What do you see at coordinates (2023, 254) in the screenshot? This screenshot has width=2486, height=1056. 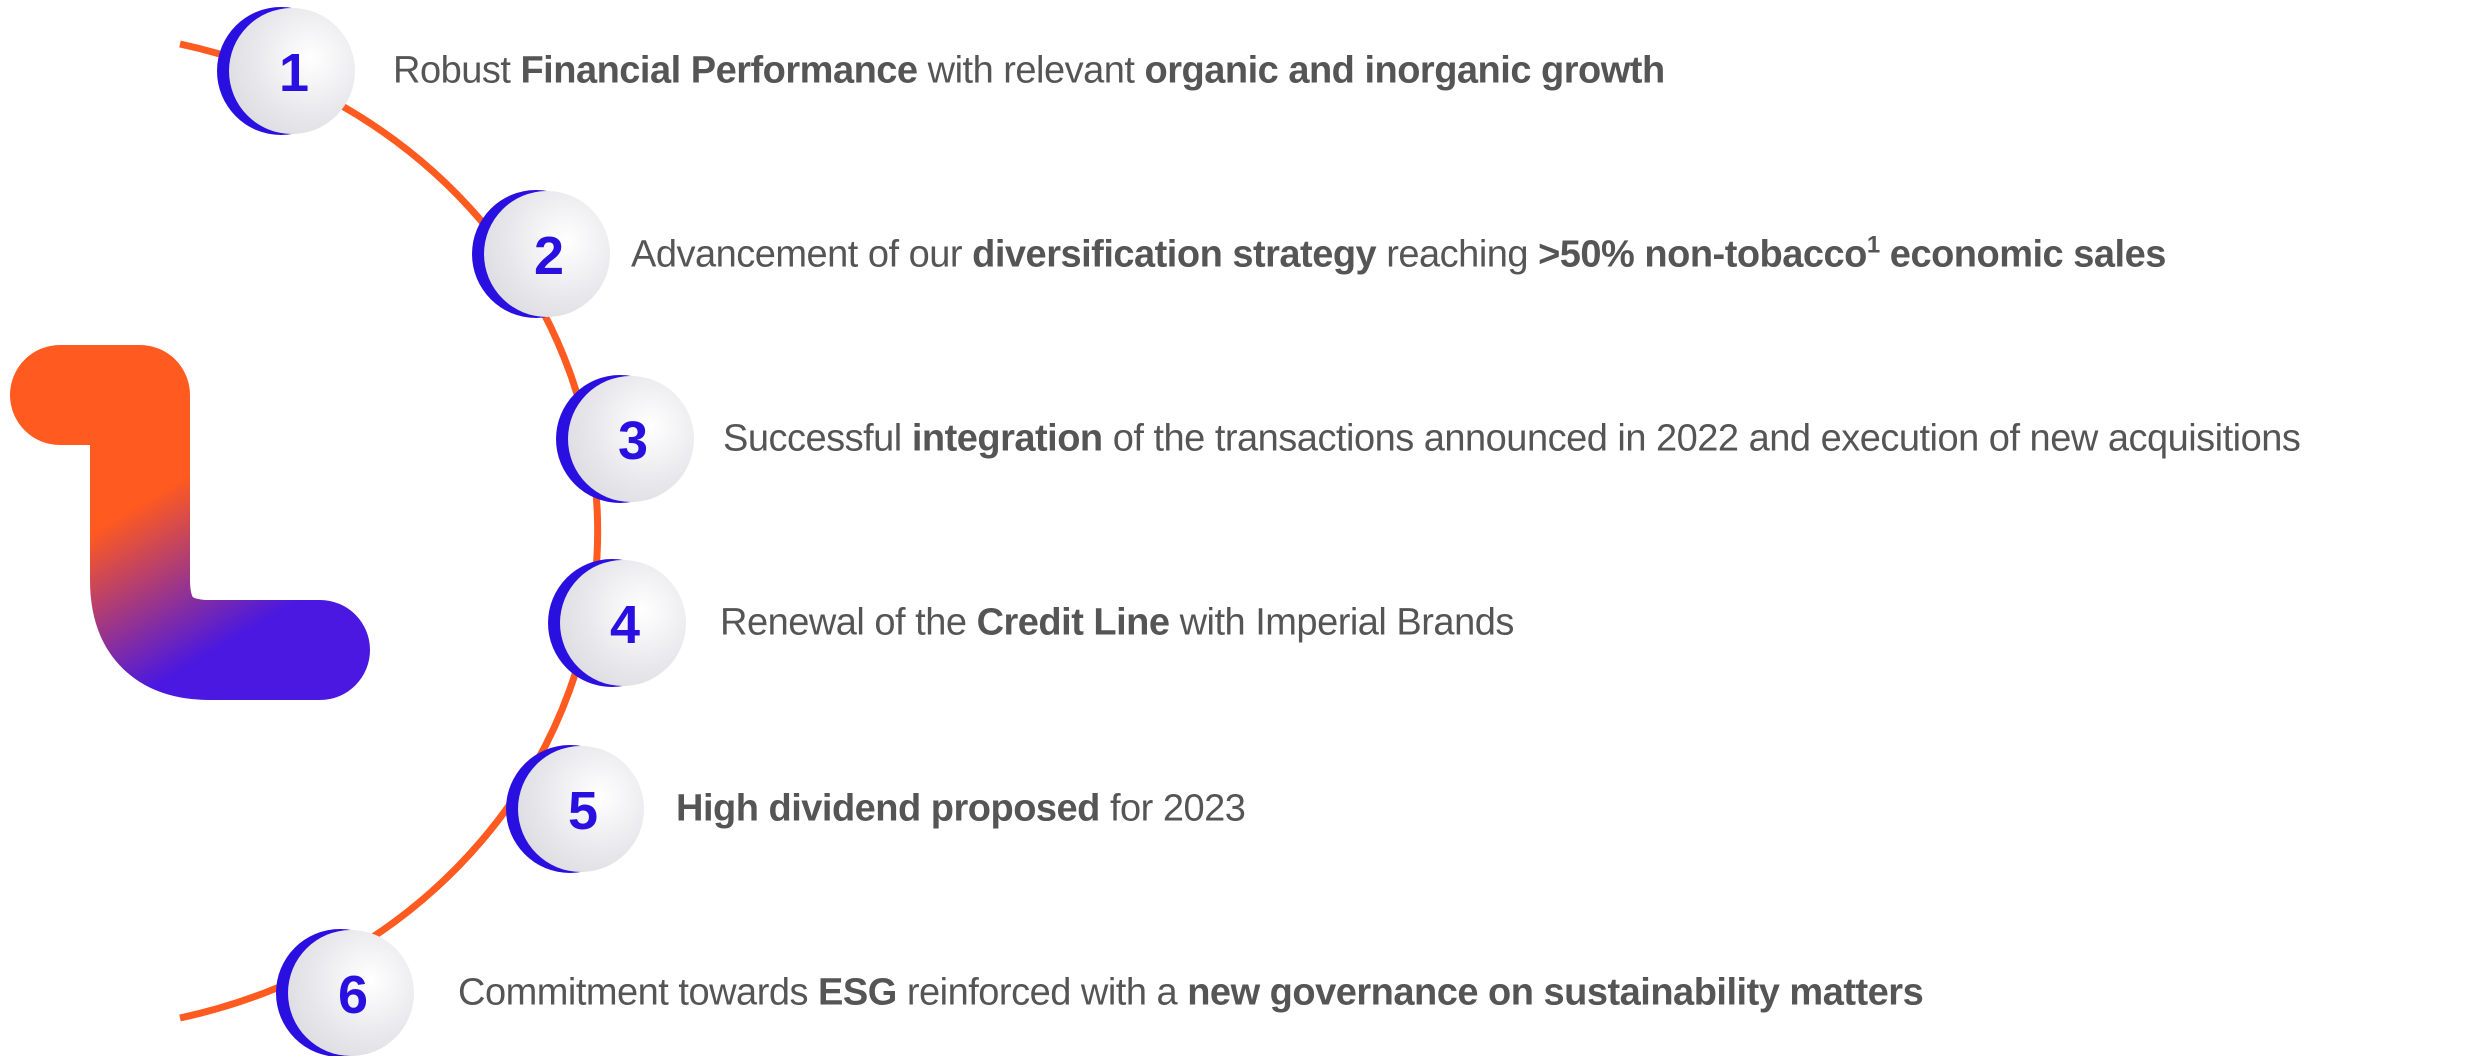 I see `bold-text: economic sales` at bounding box center [2023, 254].